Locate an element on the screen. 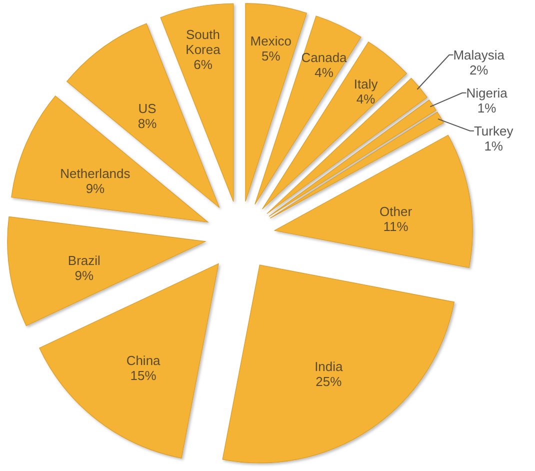  slice-label: China is located at coordinates (144, 360).